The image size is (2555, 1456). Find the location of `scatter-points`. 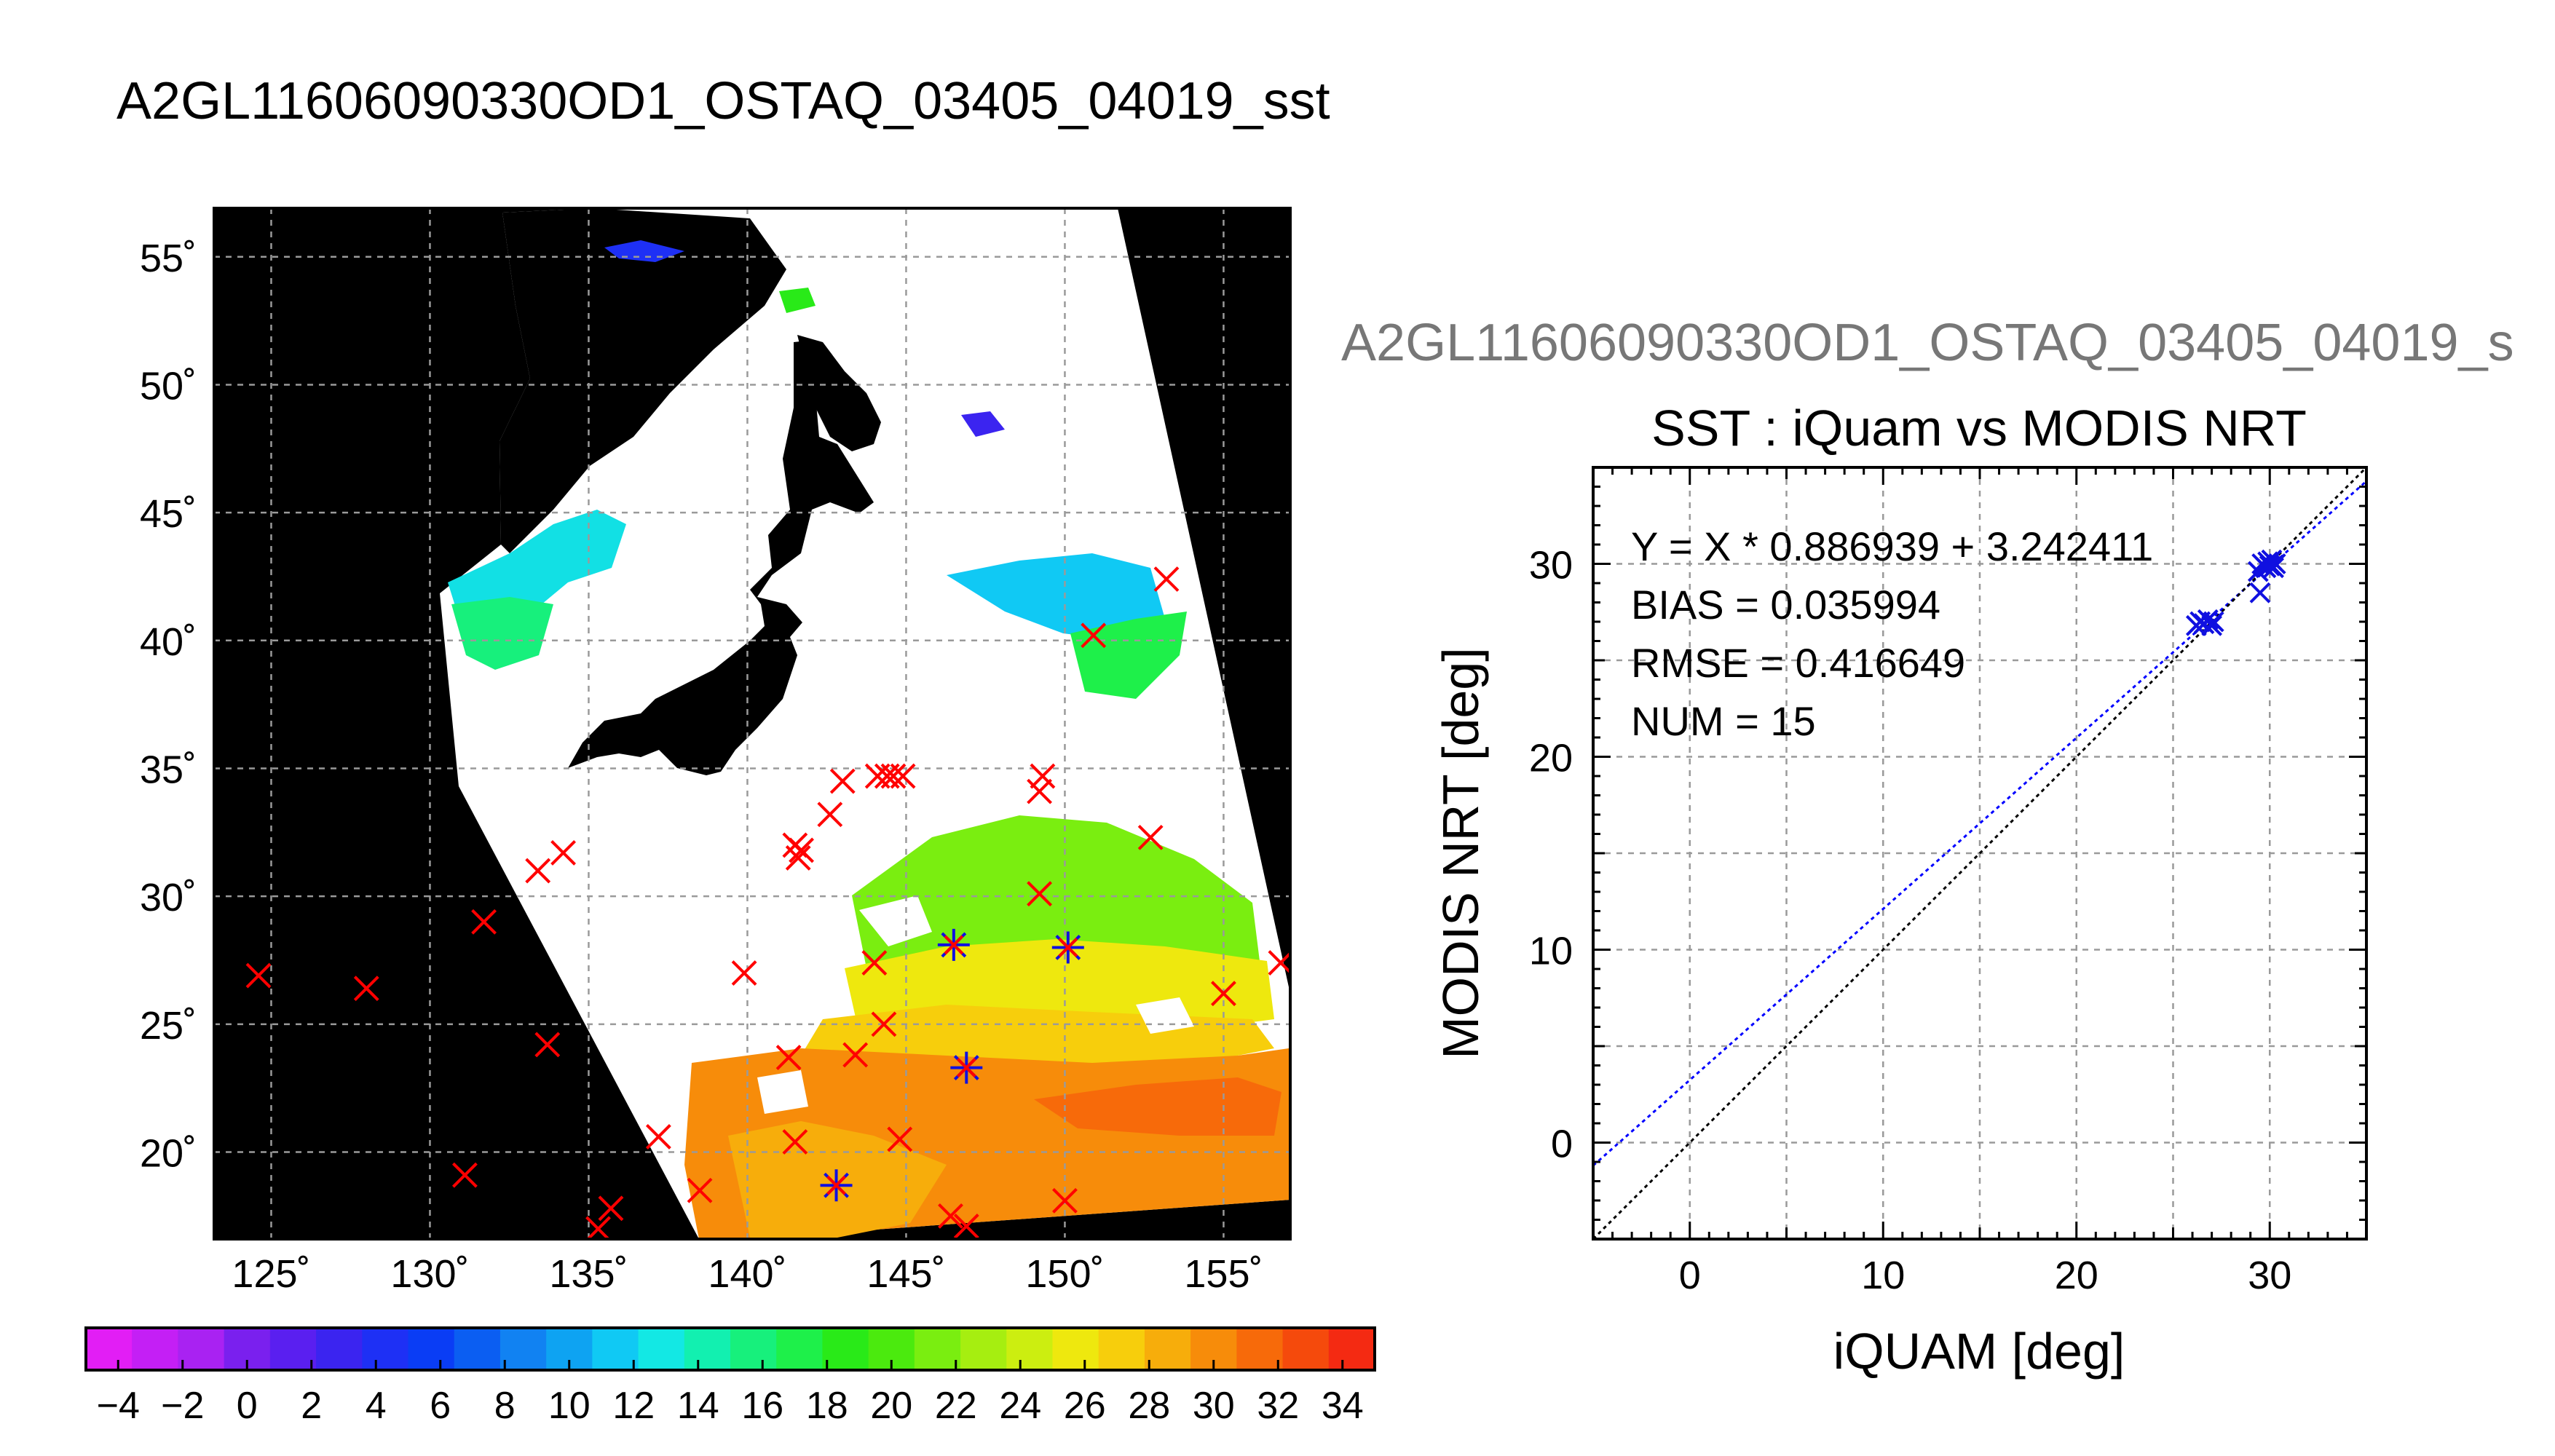

scatter-points is located at coordinates (2235, 592).